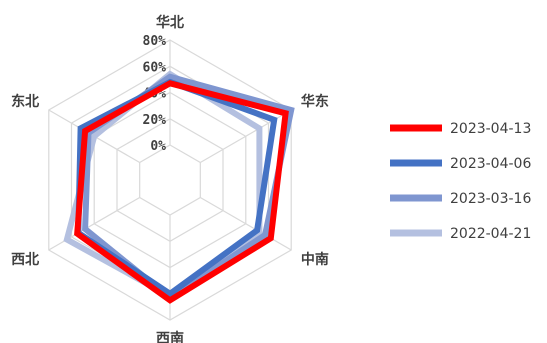  What do you see at coordinates (315, 259) in the screenshot?
I see `category-label: 中南` at bounding box center [315, 259].